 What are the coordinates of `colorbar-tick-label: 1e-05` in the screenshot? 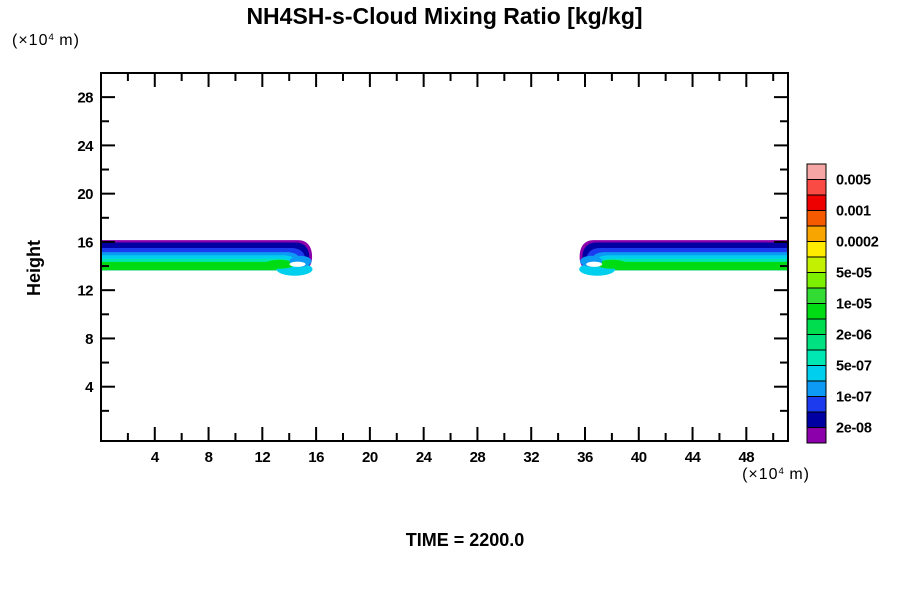 It's located at (854, 305).